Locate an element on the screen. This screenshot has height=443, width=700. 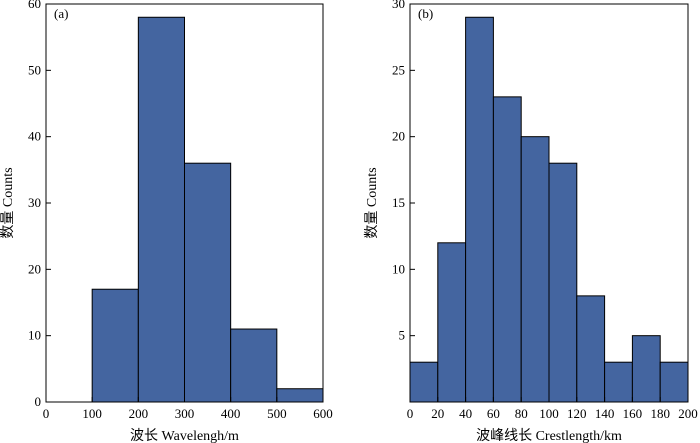
x-tick-label: 160 is located at coordinates (633, 413).